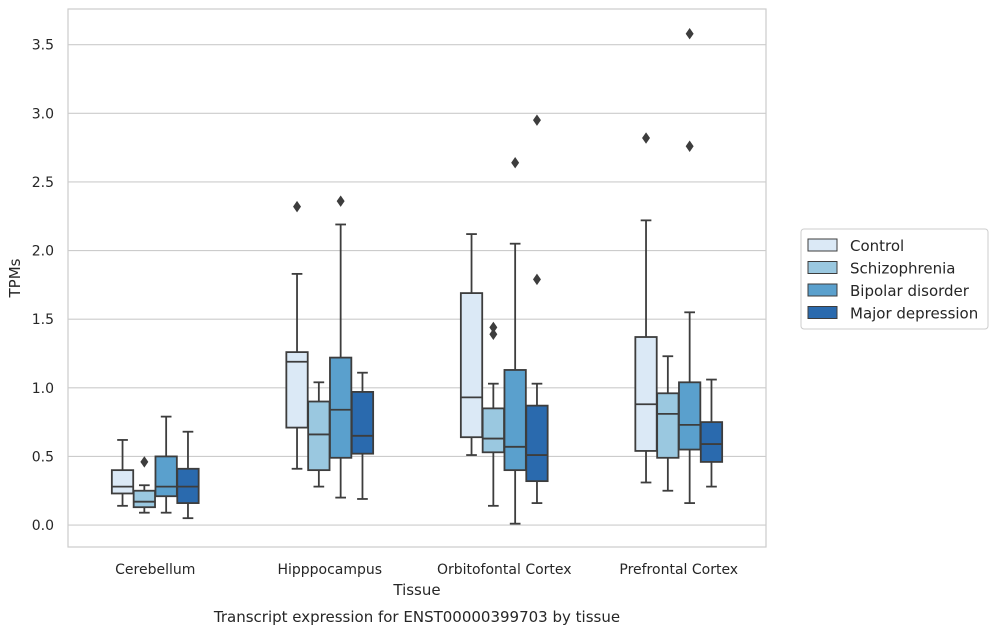 This screenshot has width=997, height=634. Describe the element at coordinates (43, 46) in the screenshot. I see `y-tick-label: 3.5` at that location.